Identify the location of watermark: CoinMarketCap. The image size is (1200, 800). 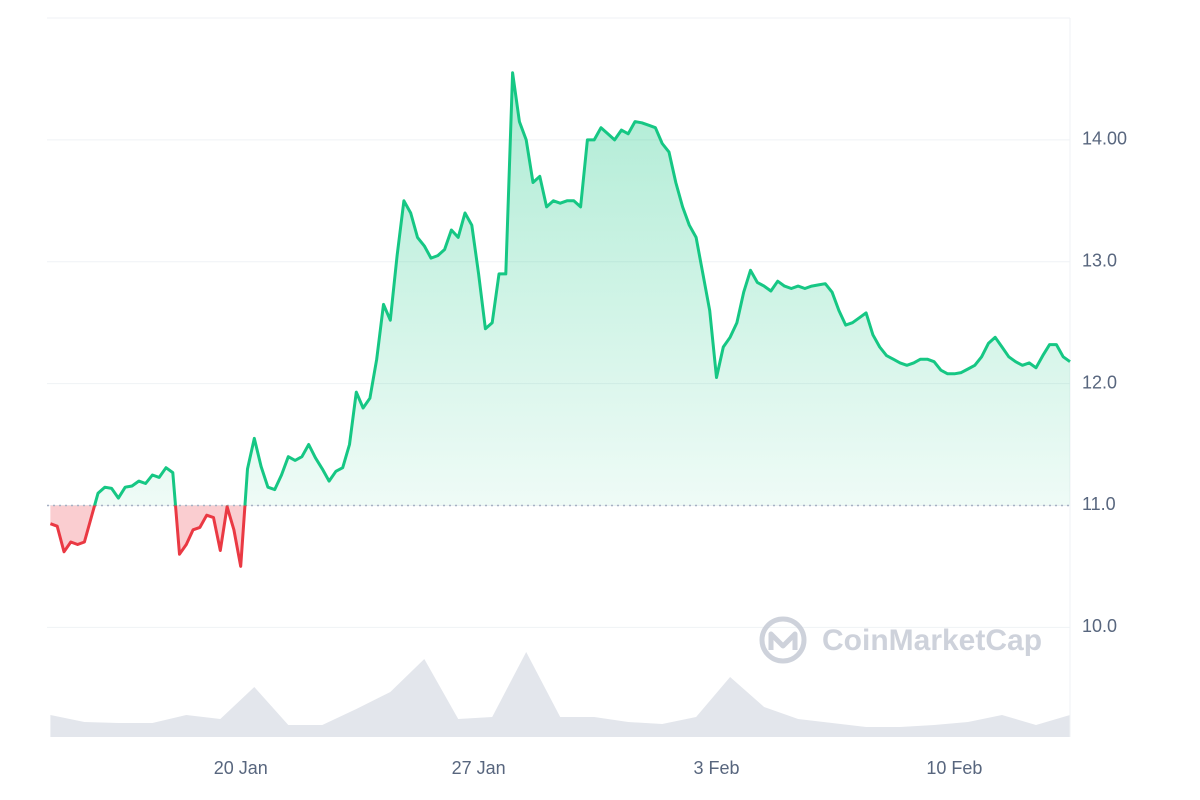
(900, 640).